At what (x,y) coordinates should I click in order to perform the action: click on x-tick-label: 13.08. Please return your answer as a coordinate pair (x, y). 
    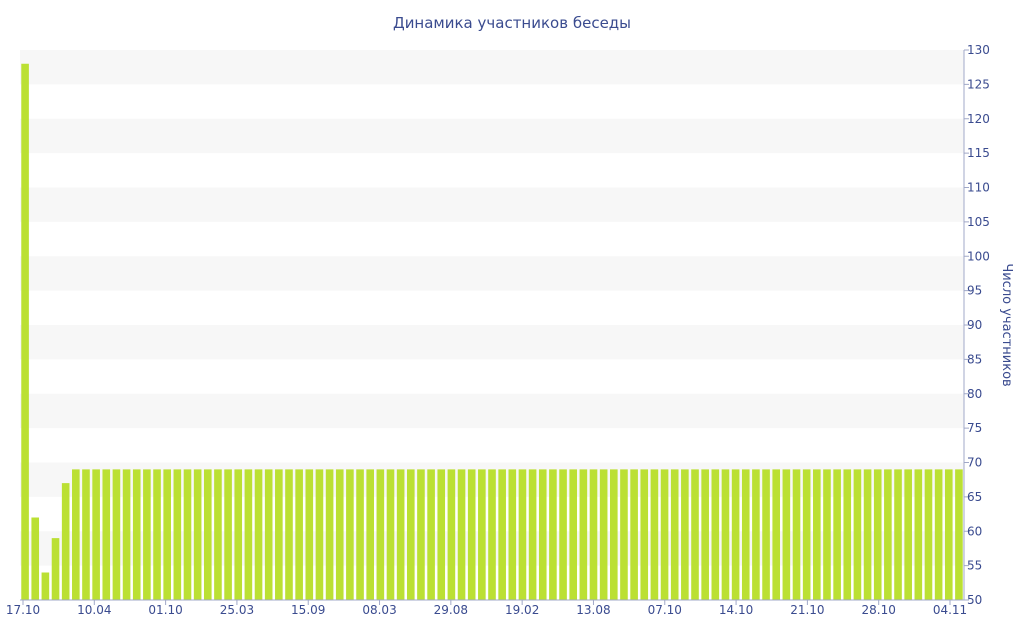
    Looking at the image, I should click on (593, 610).